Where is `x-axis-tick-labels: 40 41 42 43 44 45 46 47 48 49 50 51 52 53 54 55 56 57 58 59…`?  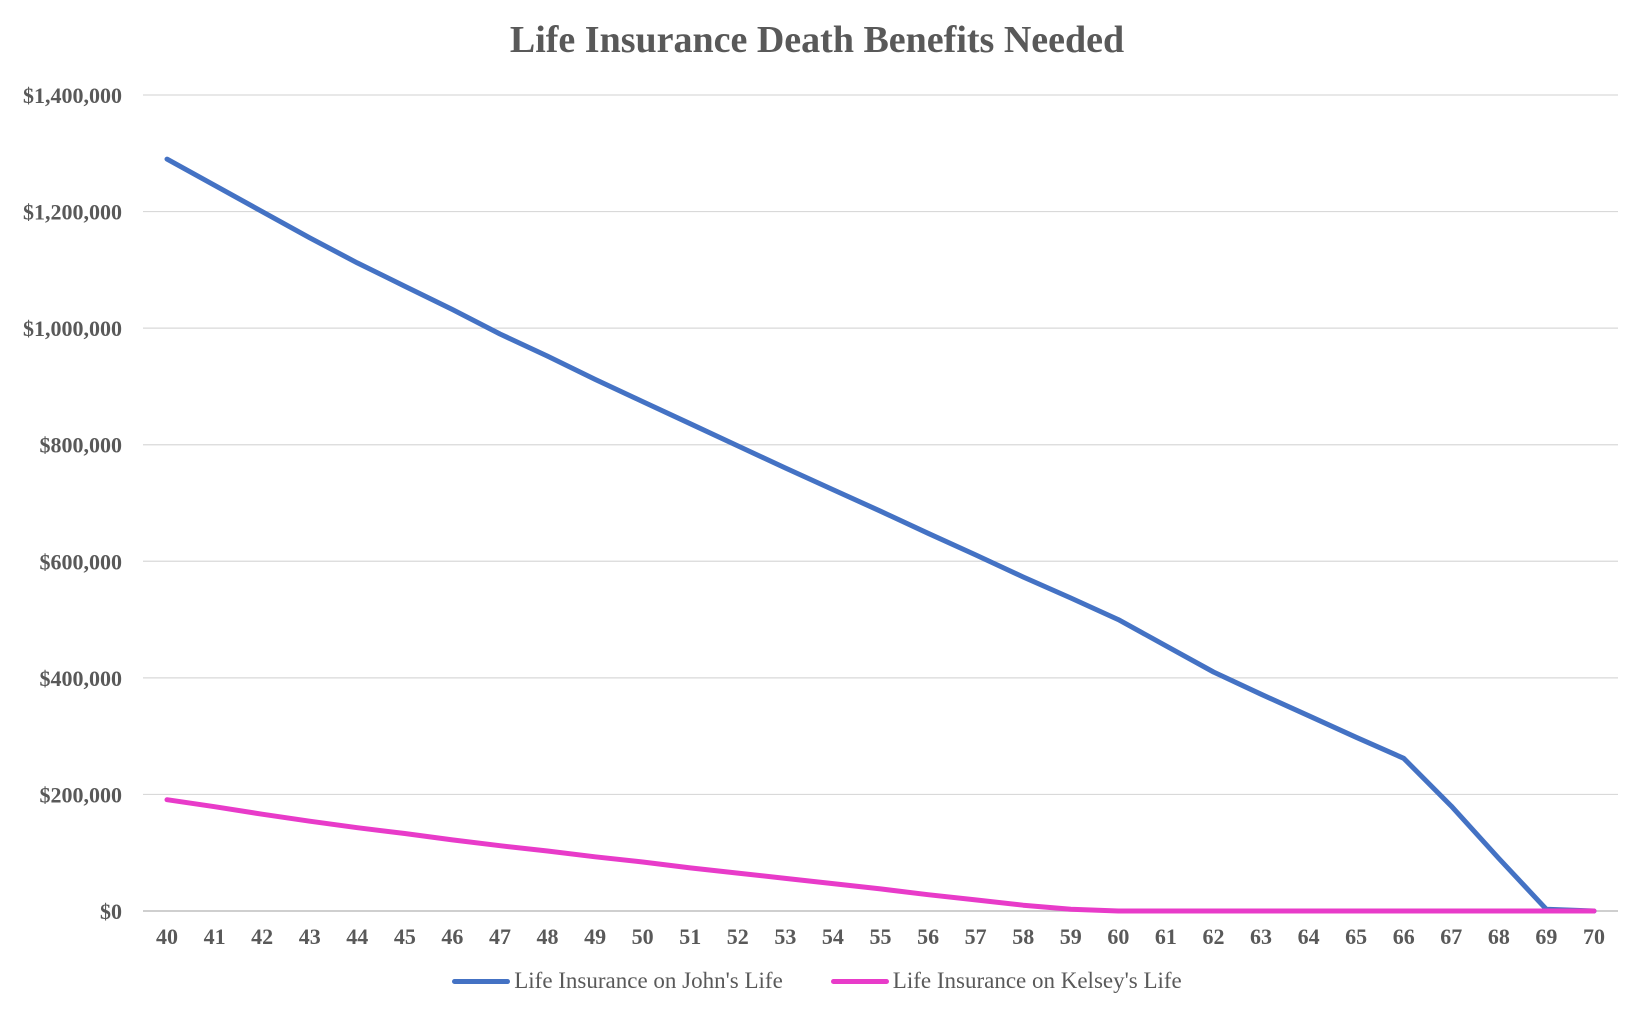 x-axis-tick-labels: 40 41 42 43 44 45 46 47 48 49 50 51 52 53 54 55 56 57 58 59… is located at coordinates (880, 936).